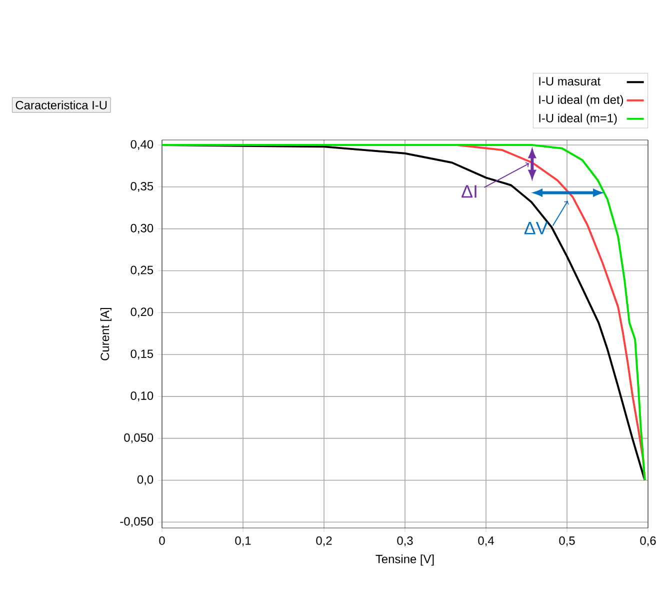  Describe the element at coordinates (324, 541) in the screenshot. I see `x-tick-label: 0,2` at that location.